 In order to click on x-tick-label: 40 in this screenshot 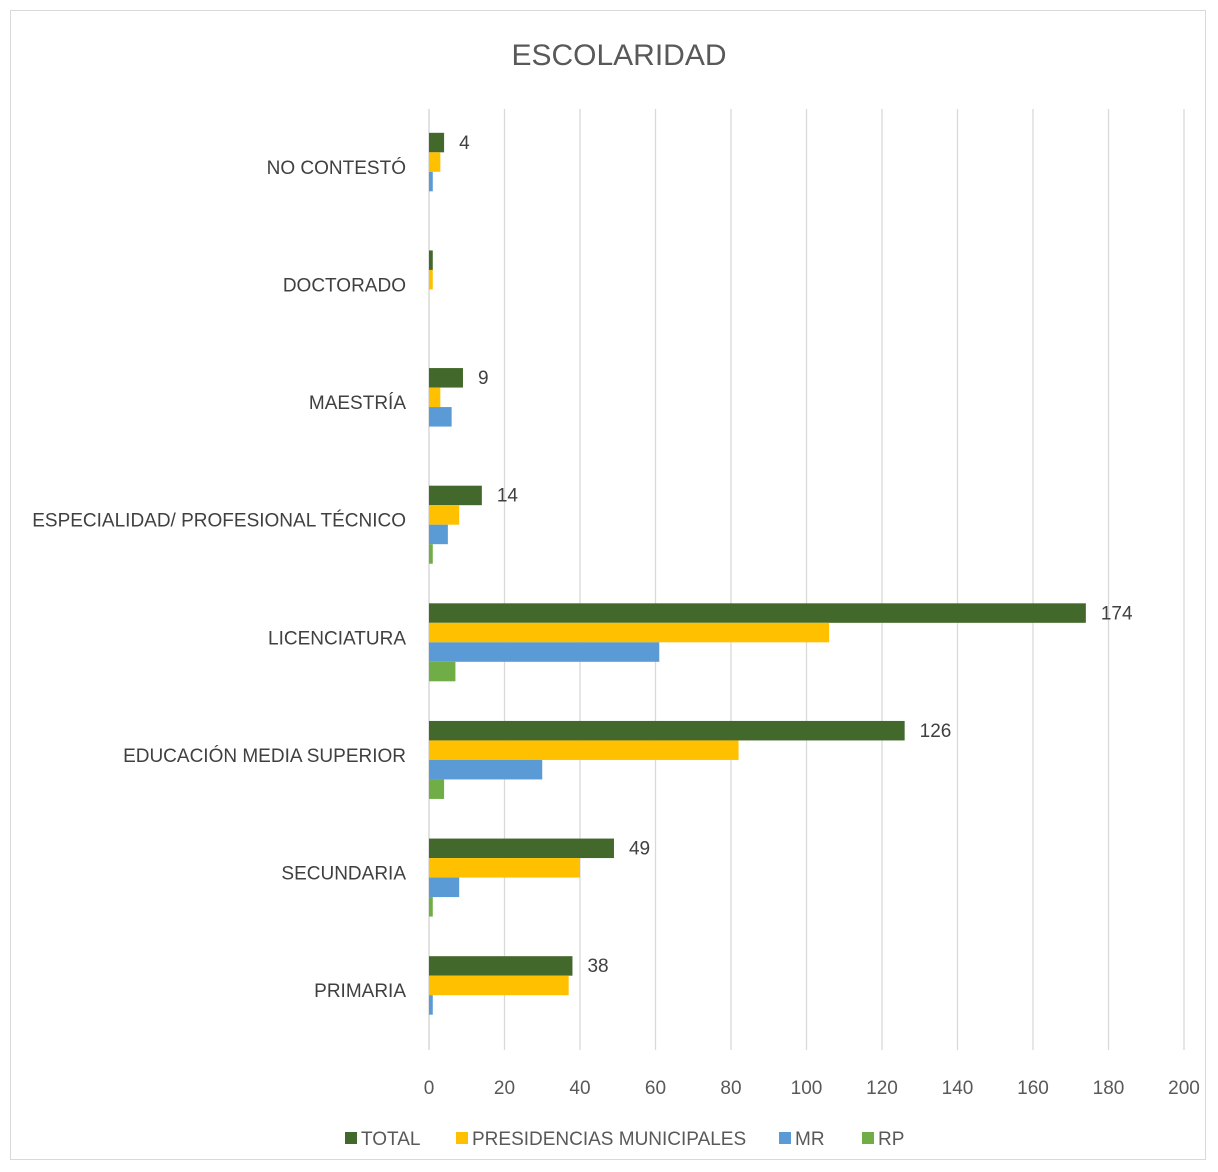, I will do `click(579, 1088)`.